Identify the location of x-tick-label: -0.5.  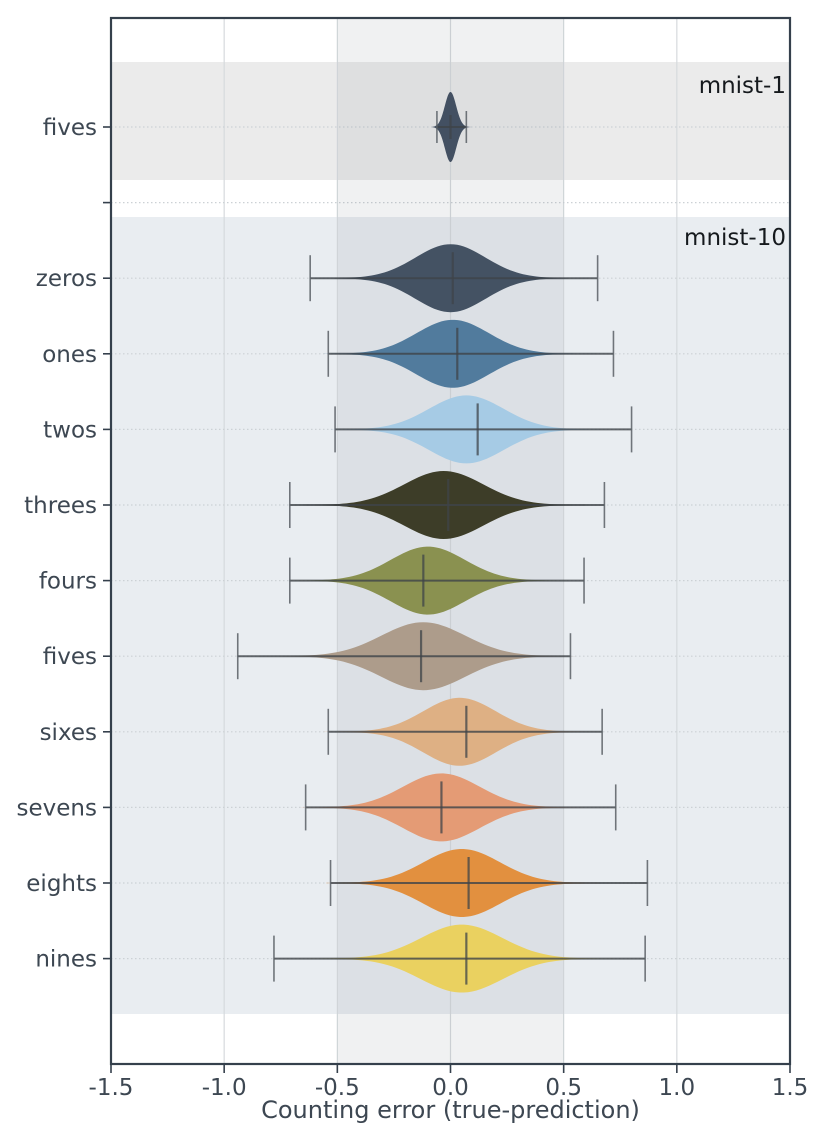
(337, 1088).